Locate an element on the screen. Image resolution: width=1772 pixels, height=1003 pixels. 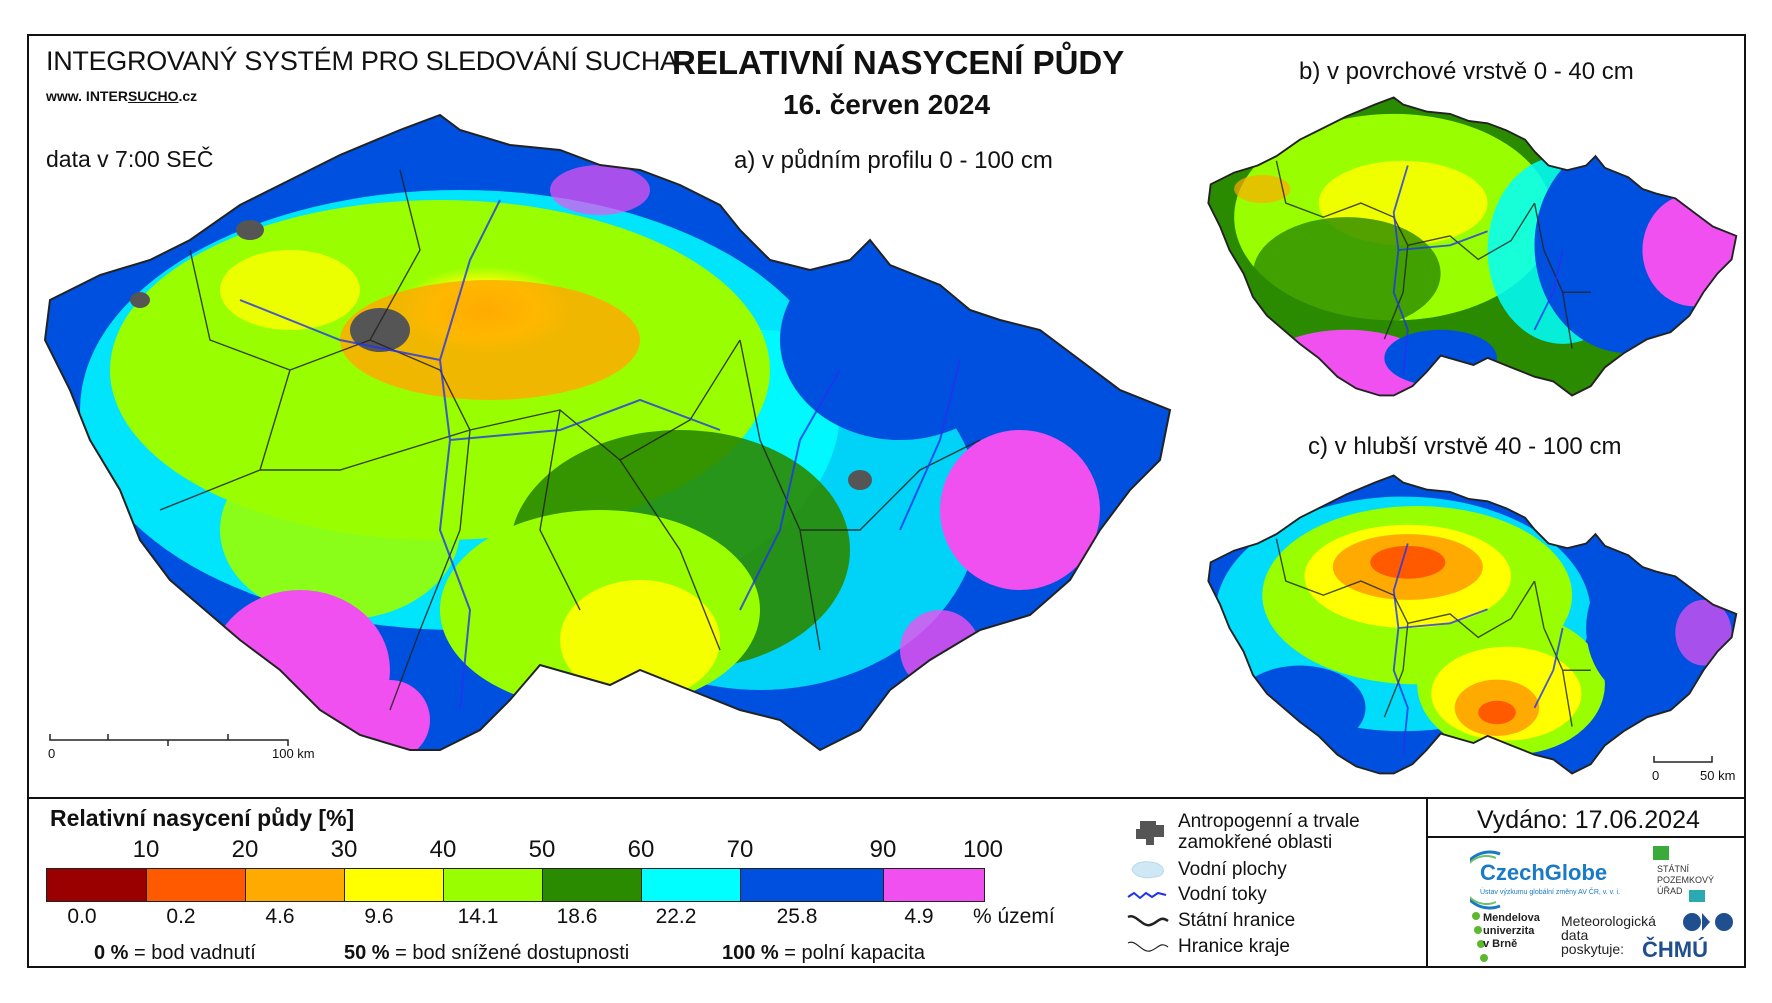
issued-separator is located at coordinates (1587, 837).